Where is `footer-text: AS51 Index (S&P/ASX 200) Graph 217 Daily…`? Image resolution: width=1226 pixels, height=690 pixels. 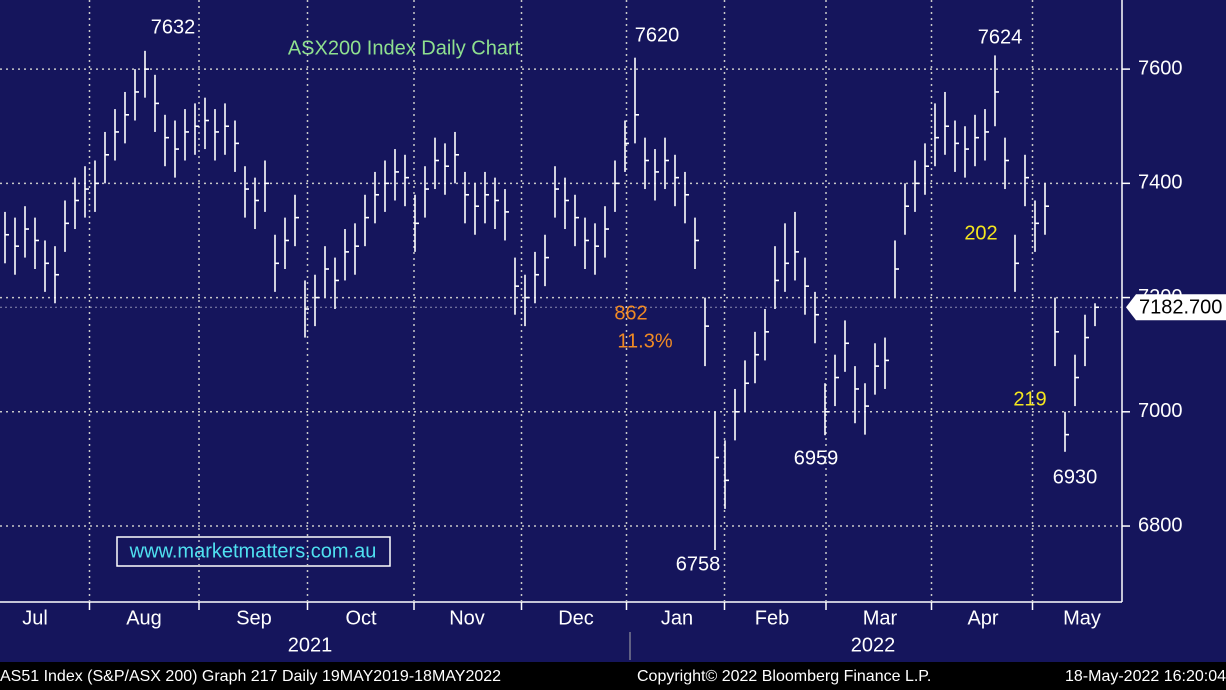 footer-text: AS51 Index (S&P/ASX 200) Graph 217 Daily… is located at coordinates (250, 676).